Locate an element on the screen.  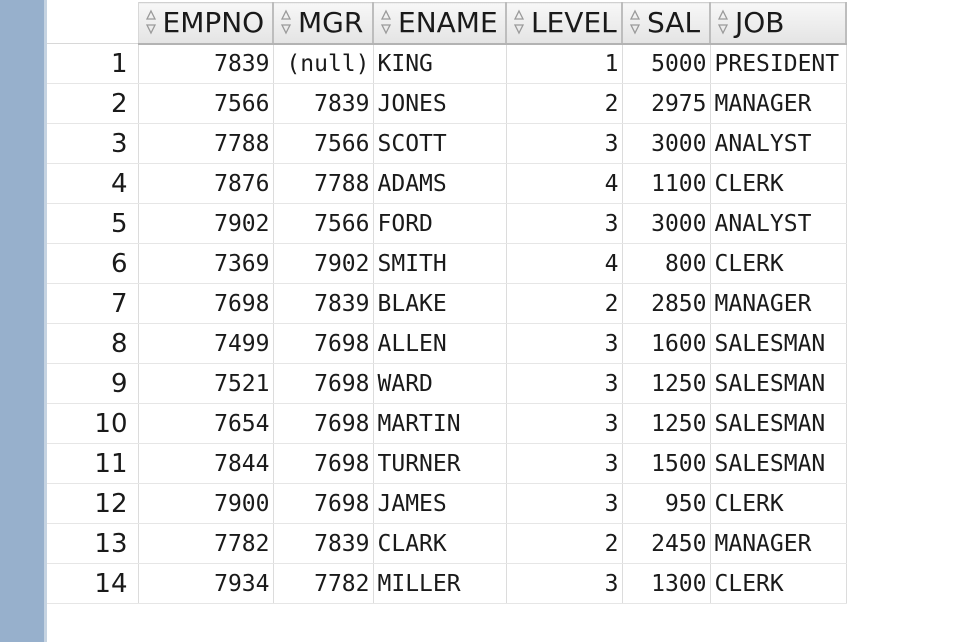
cell-empno: 7788 is located at coordinates (206, 143).